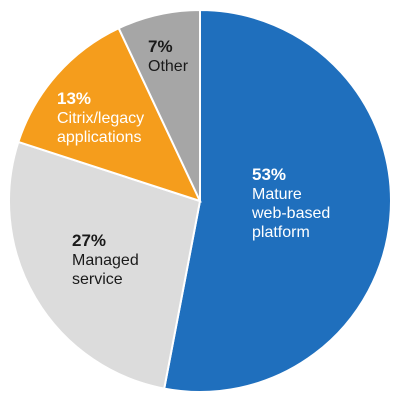  I want to click on slice-category-label-3-line-0: Other, so click(168, 66).